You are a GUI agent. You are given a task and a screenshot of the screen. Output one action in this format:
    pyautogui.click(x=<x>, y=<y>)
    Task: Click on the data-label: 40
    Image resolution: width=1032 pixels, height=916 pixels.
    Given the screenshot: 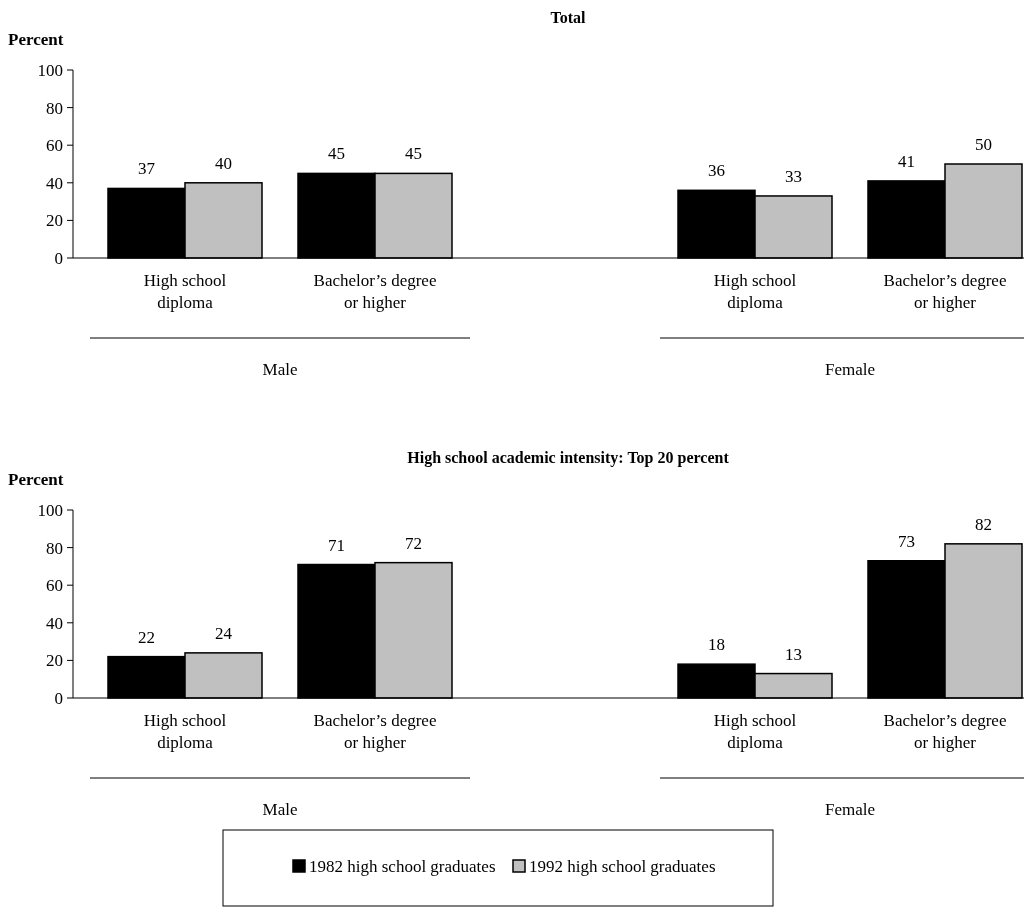 What is the action you would take?
    pyautogui.click(x=223, y=163)
    